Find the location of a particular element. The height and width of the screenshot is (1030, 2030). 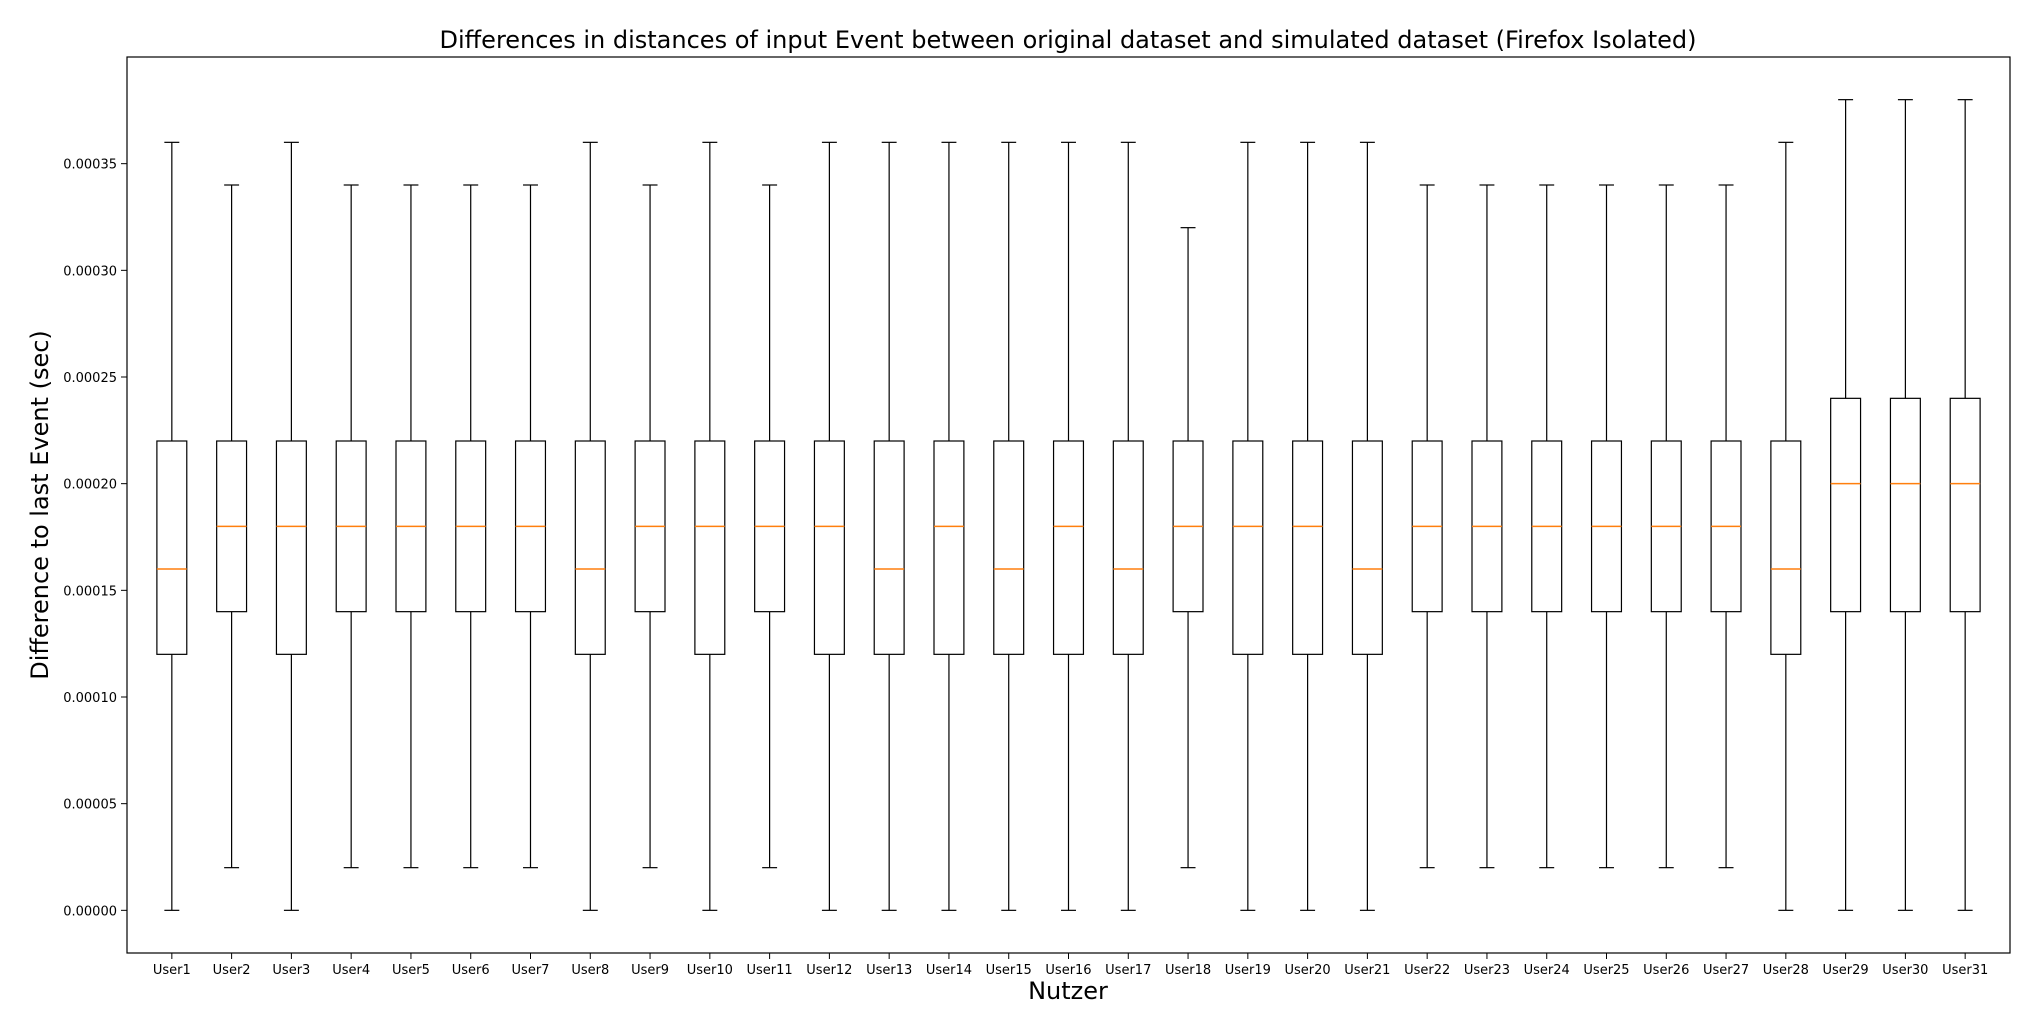

box-User28 is located at coordinates (1786, 526).